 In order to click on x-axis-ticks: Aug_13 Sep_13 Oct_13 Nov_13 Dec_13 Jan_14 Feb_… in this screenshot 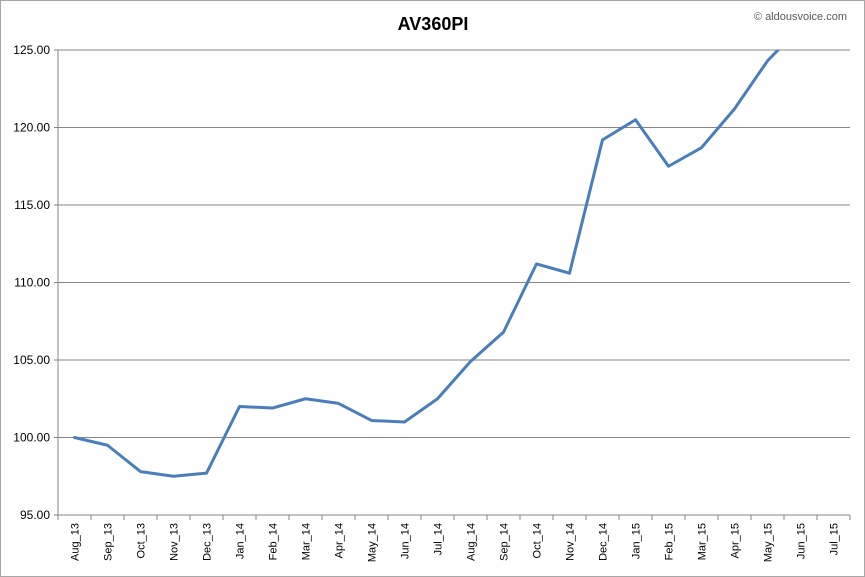, I will do `click(455, 542)`.